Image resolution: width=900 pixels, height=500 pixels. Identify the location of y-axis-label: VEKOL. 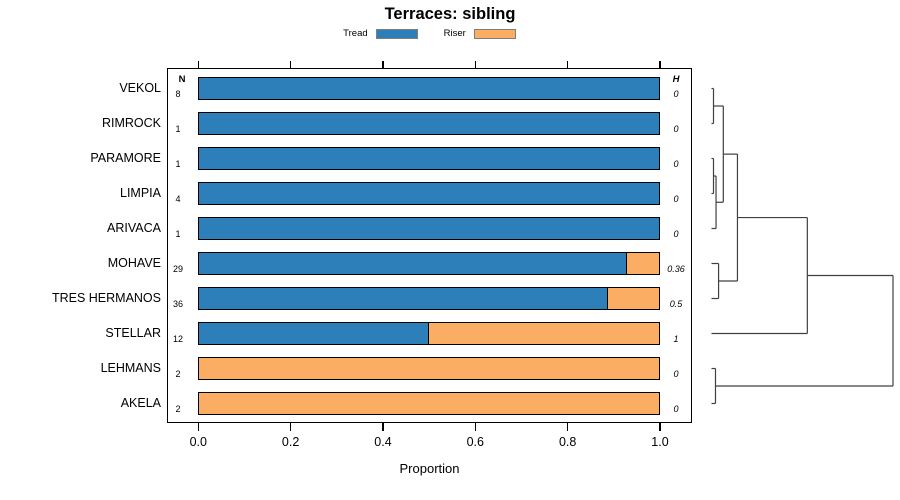
(140, 88).